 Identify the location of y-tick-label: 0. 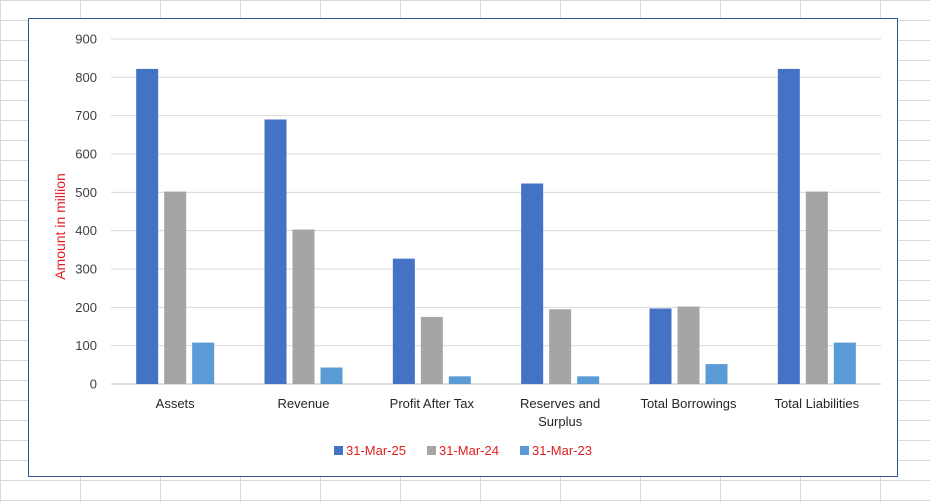
(93, 384).